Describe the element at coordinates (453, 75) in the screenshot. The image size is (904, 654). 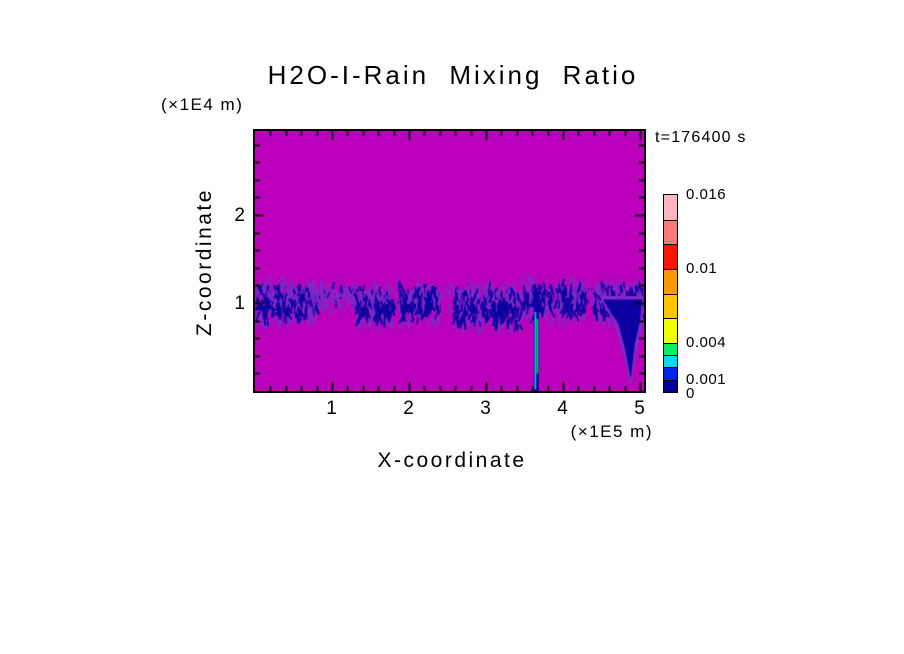
I see `plot-title: H2O-I-Rain Mixing Ratio` at that location.